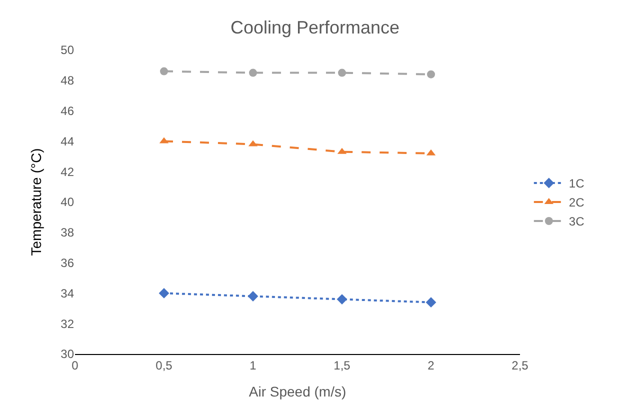 The image size is (630, 414). What do you see at coordinates (67, 50) in the screenshot?
I see `y-tick-label: 50` at bounding box center [67, 50].